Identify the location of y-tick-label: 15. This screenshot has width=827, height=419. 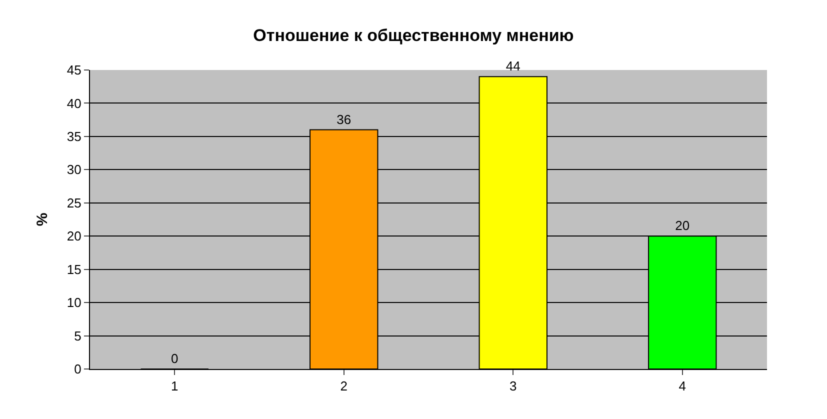
(74, 269).